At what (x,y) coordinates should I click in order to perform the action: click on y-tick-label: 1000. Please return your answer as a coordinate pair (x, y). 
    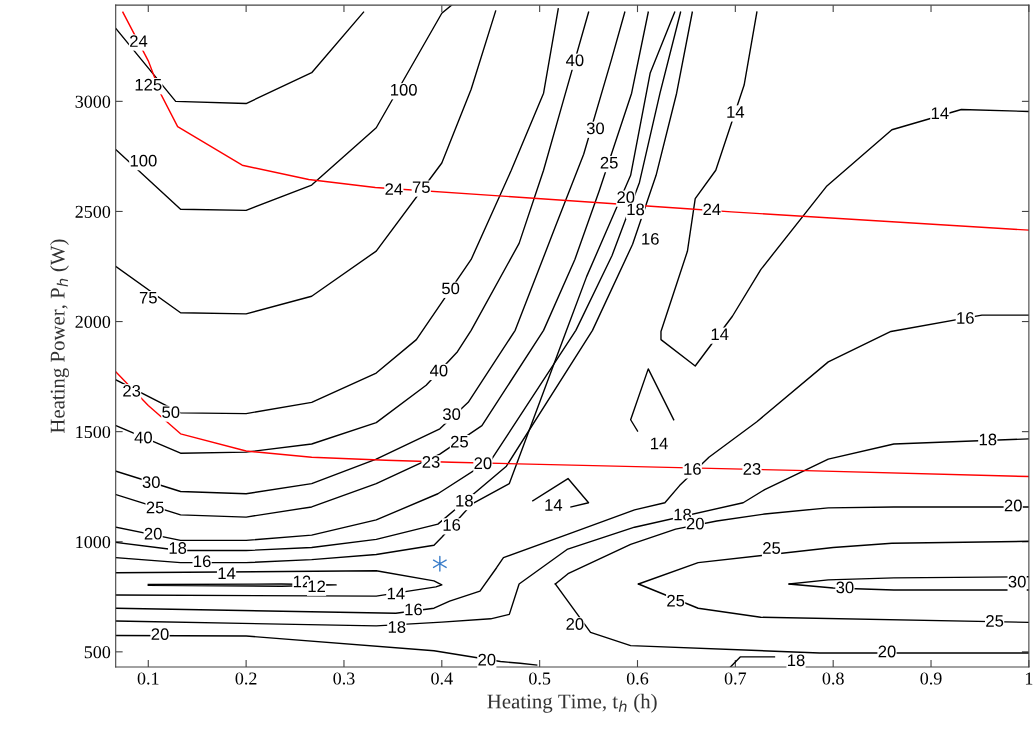
    Looking at the image, I should click on (93, 542).